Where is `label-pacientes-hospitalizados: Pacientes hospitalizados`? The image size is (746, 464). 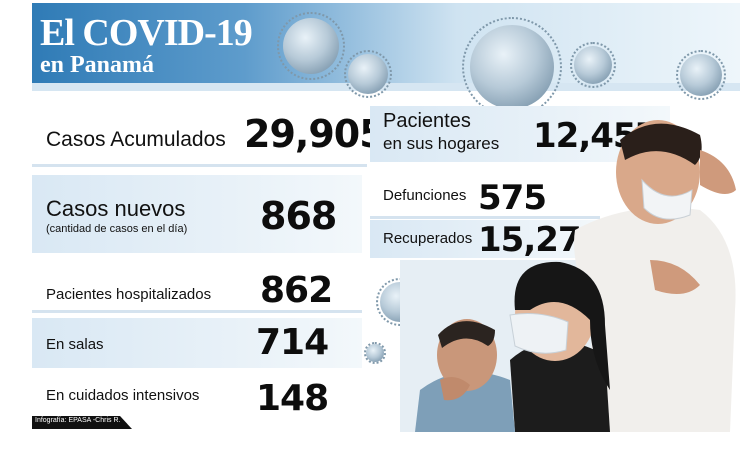 label-pacientes-hospitalizados: Pacientes hospitalizados is located at coordinates (129, 294).